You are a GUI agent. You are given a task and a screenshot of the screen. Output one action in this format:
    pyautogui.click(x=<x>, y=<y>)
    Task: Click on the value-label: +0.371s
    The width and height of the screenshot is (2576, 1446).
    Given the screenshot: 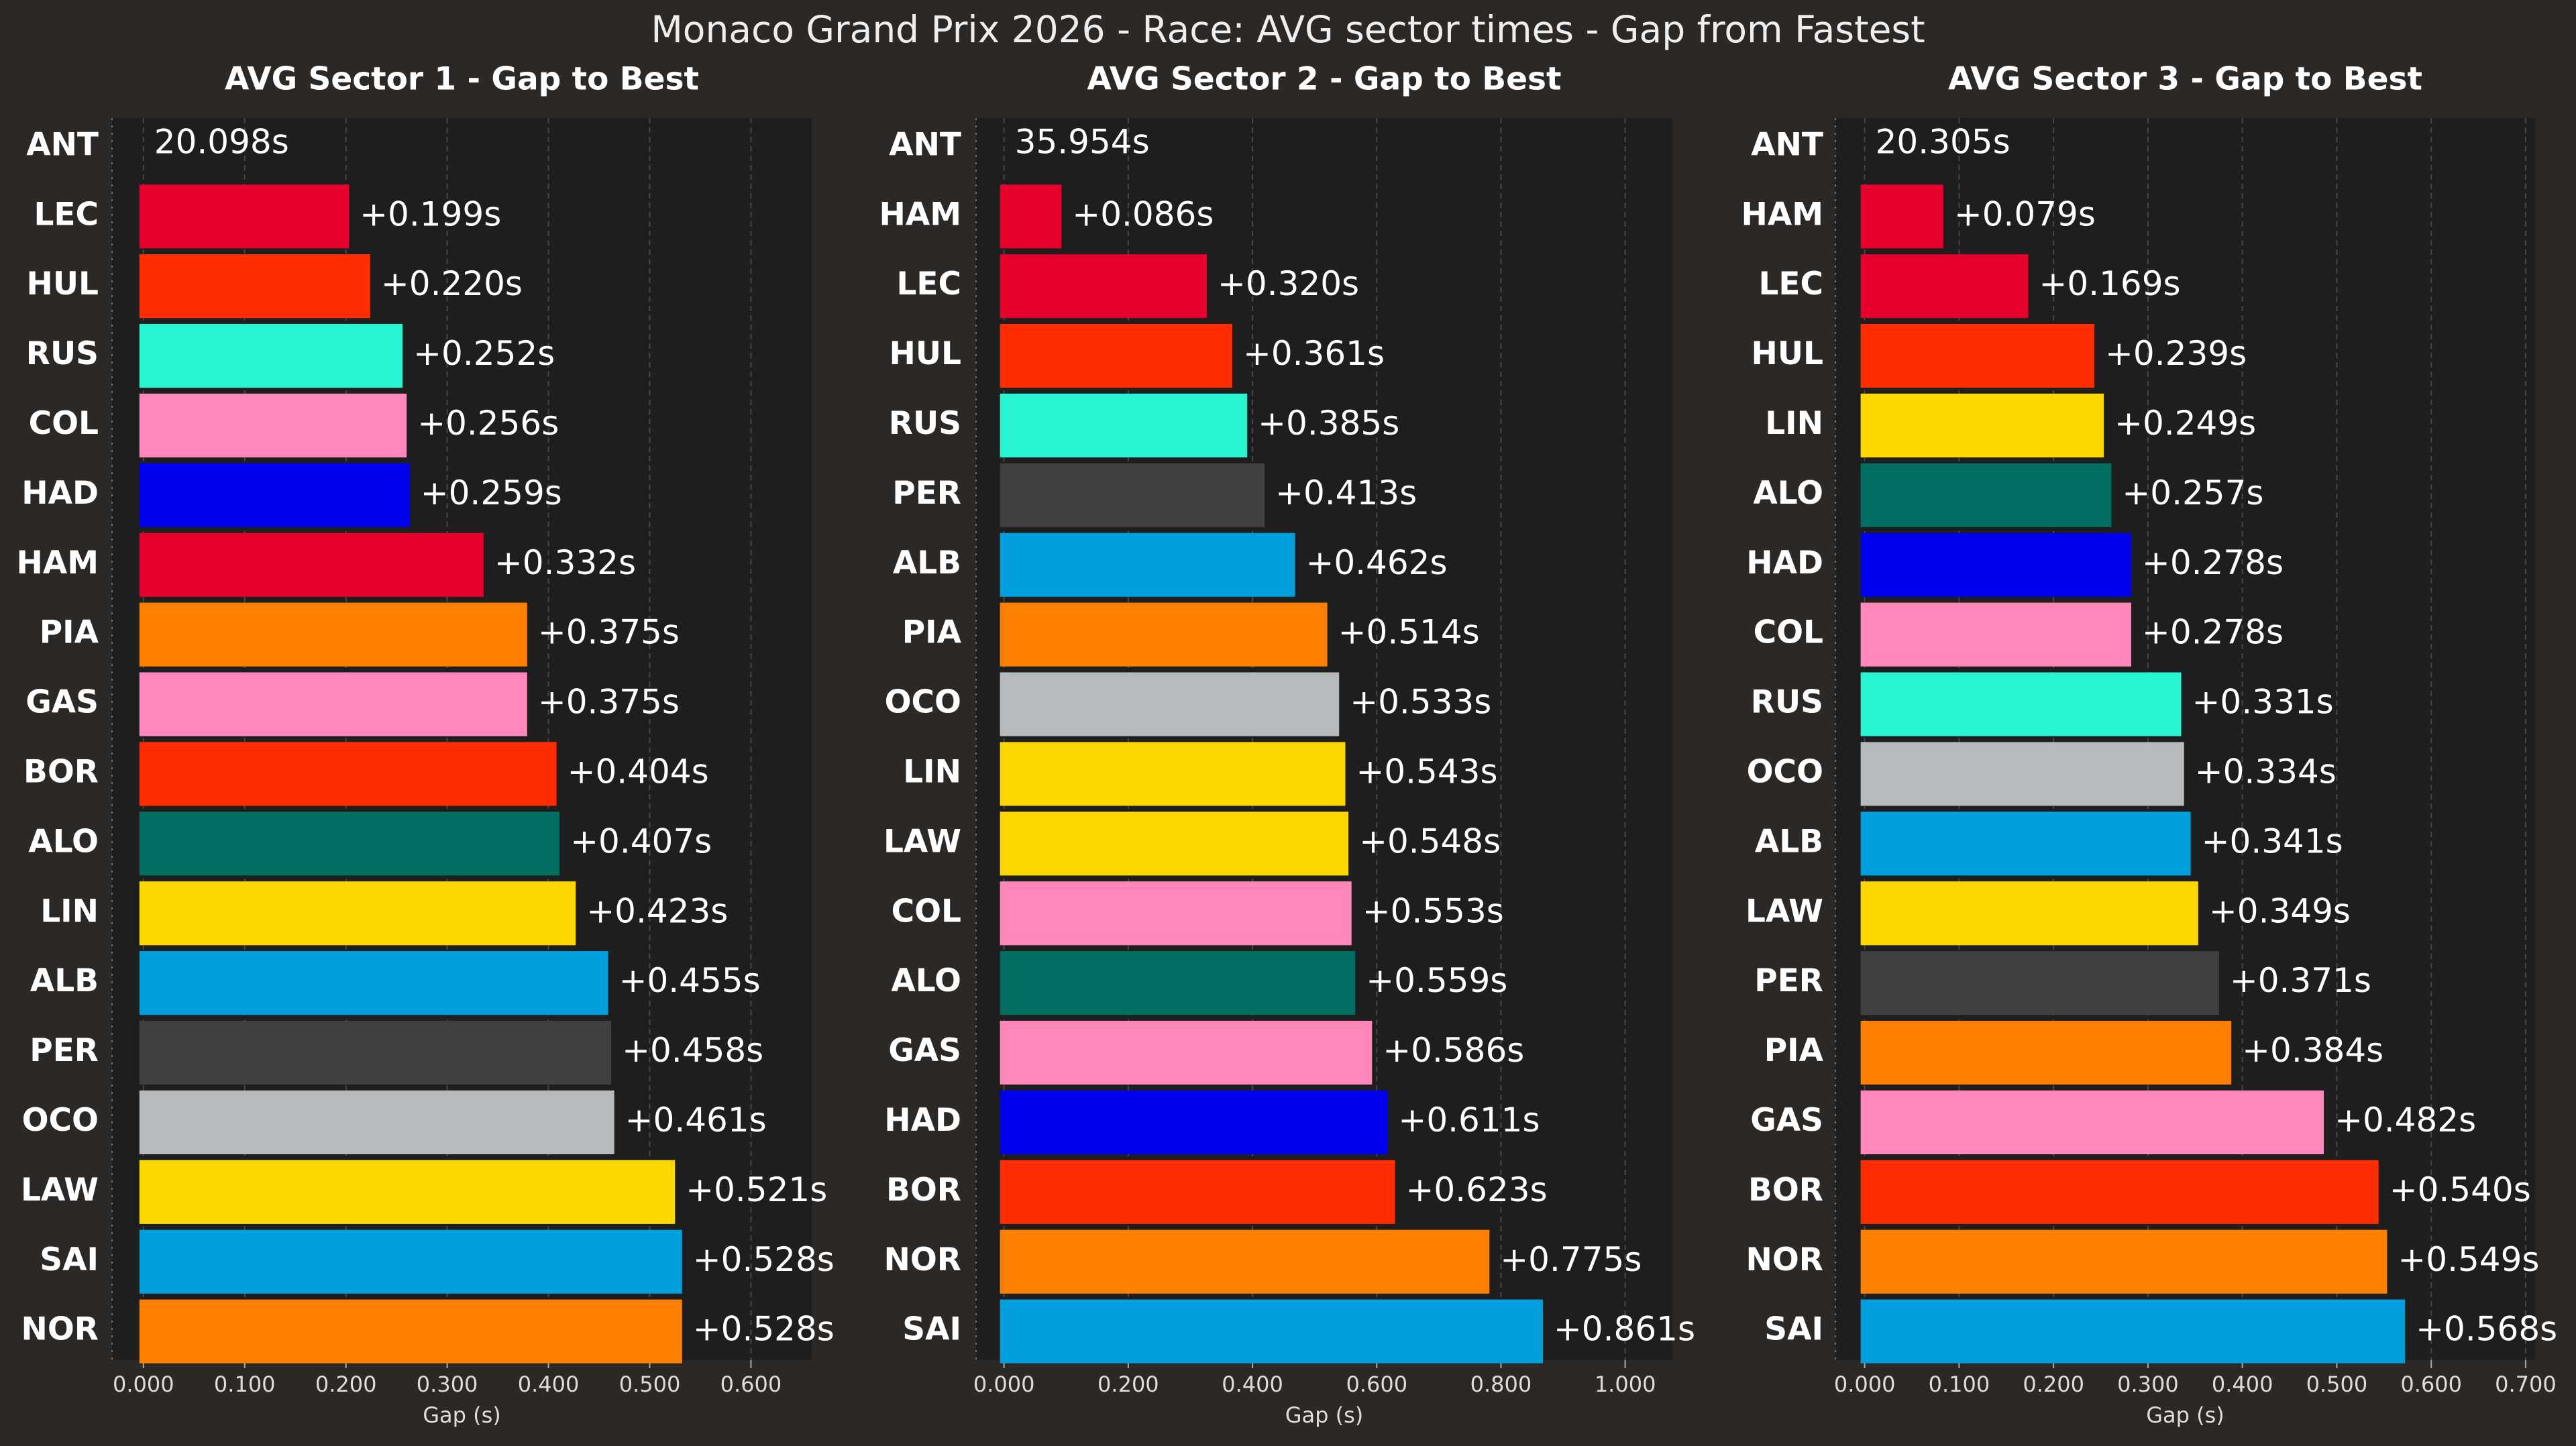 What is the action you would take?
    pyautogui.click(x=2300, y=980)
    